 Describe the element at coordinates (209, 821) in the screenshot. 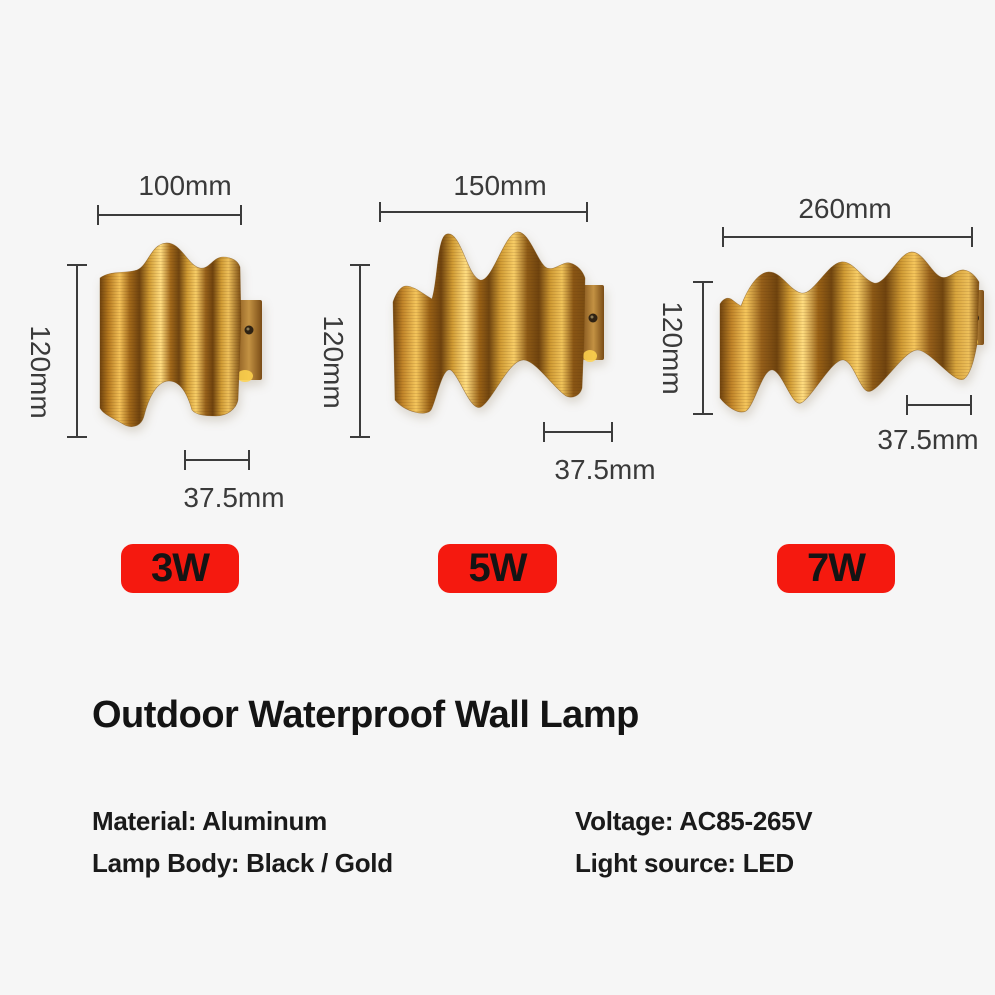

I see `spec-material: Material: Aluminum` at that location.